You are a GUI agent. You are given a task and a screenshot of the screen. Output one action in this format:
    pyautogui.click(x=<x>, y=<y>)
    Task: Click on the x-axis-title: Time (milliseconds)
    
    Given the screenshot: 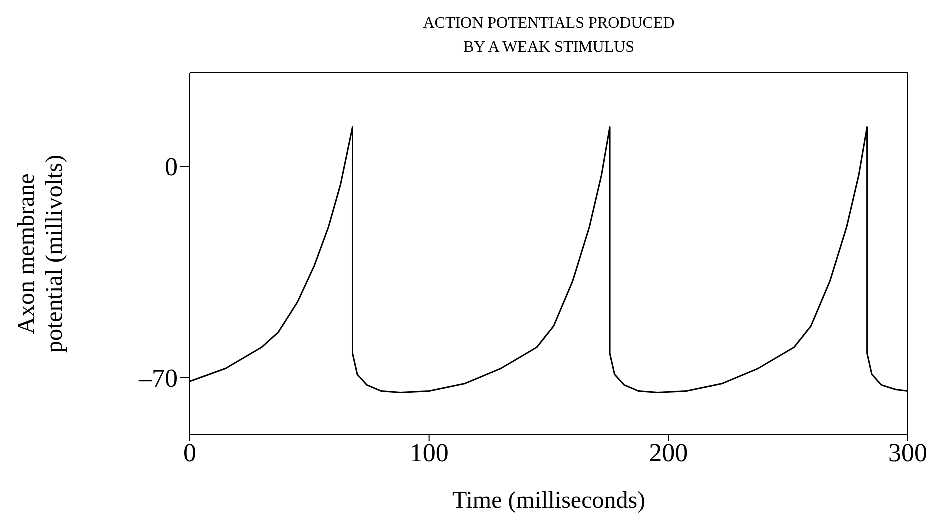 What is the action you would take?
    pyautogui.click(x=549, y=501)
    